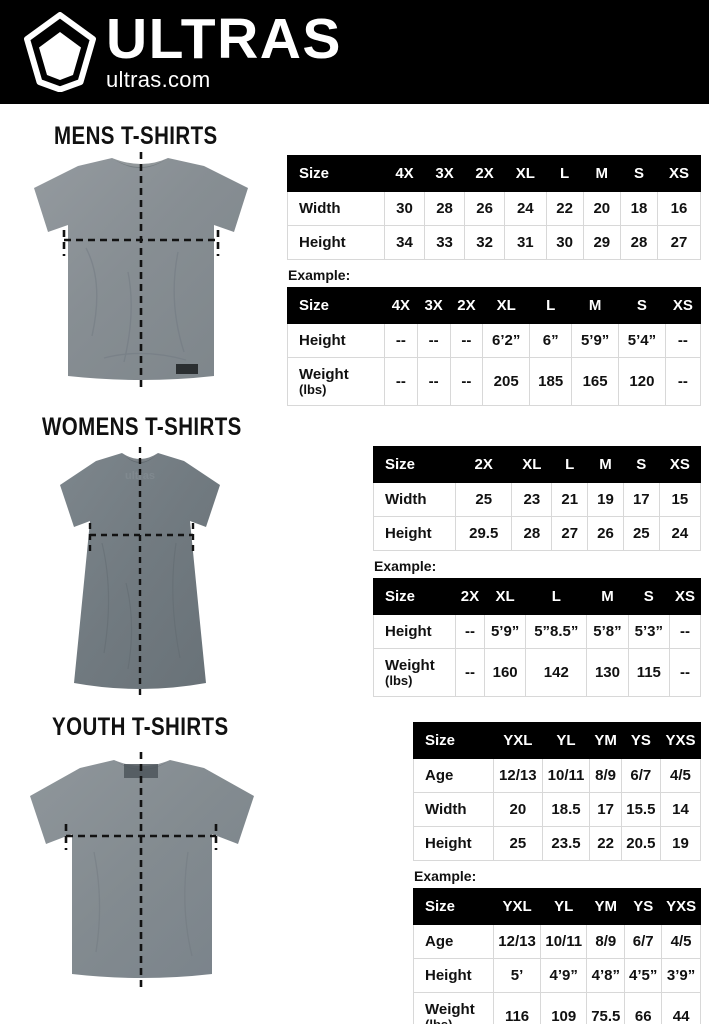  What do you see at coordinates (404, 242) in the screenshot?
I see `cell: 34` at bounding box center [404, 242].